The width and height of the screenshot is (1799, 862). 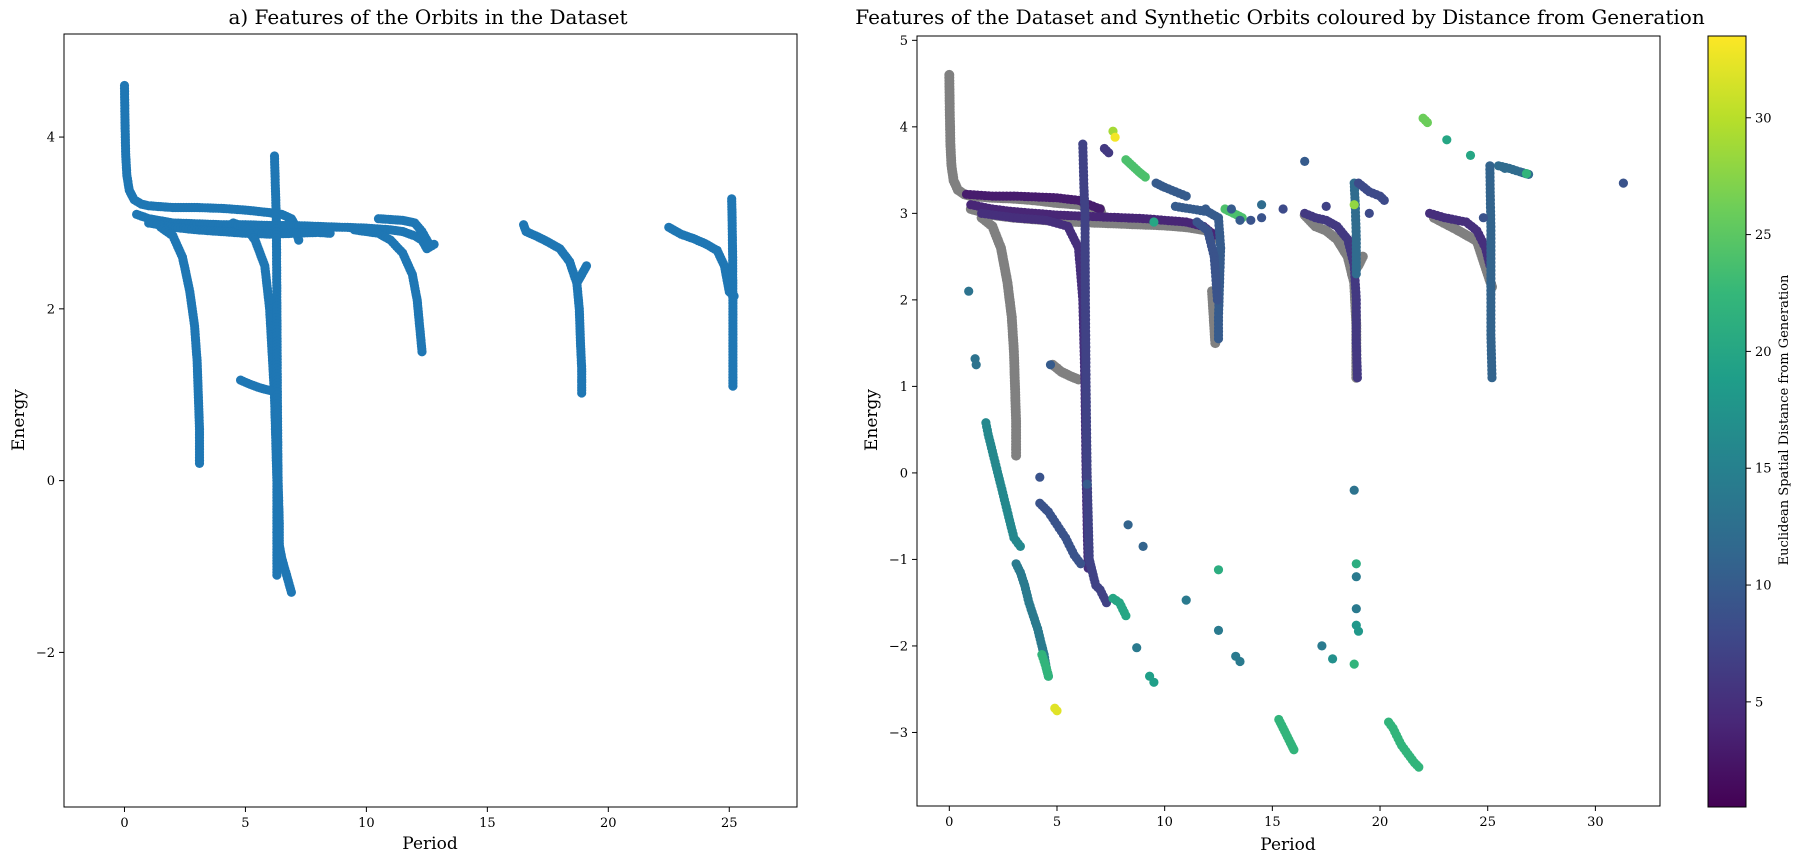 I want to click on right-plot-x-ticks: 0 5 10 15 20 25 30, so click(x=1274, y=818).